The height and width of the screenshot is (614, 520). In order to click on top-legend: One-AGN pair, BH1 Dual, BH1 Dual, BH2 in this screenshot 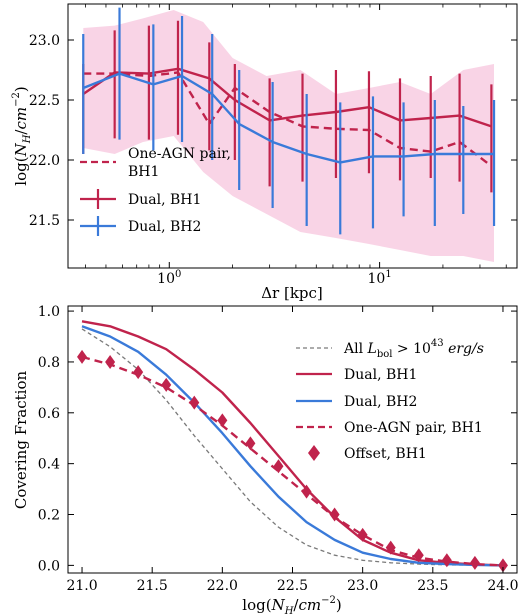, I will do `click(155, 191)`.